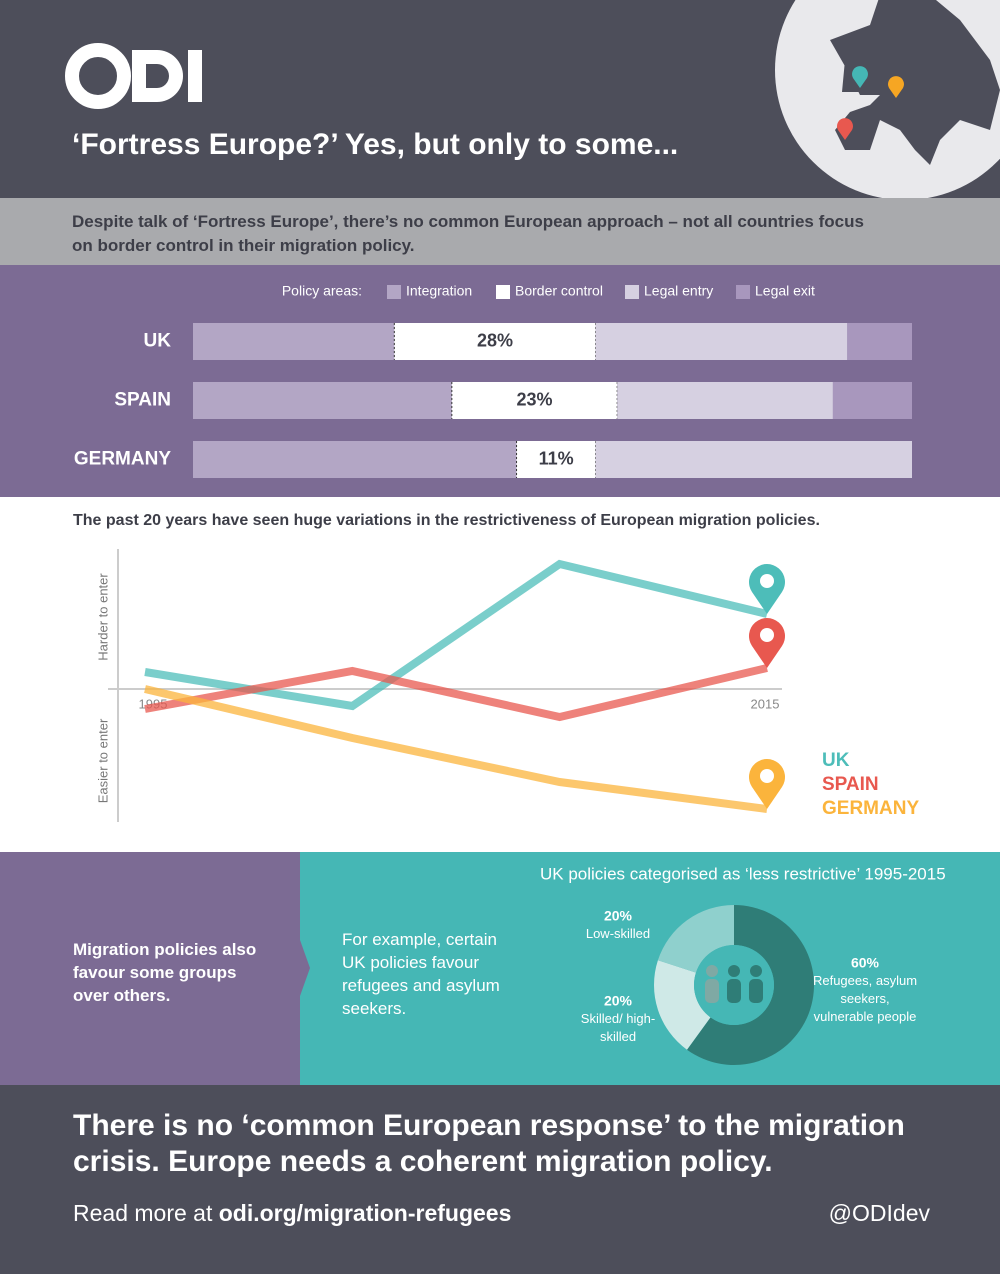 This screenshot has height=1274, width=1000. What do you see at coordinates (785, 291) in the screenshot?
I see `legend-label: Legal exit` at bounding box center [785, 291].